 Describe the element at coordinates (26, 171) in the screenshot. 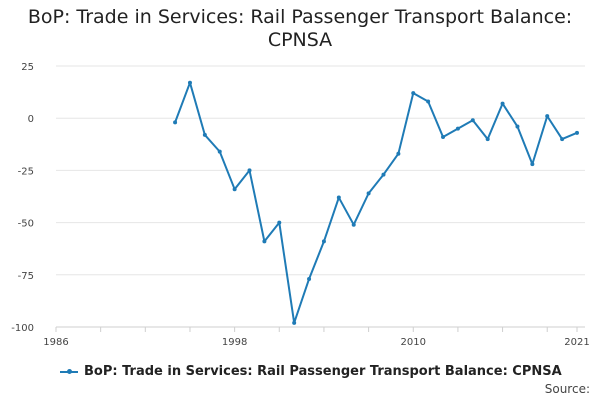

I see `y-tick-label: -25` at that location.